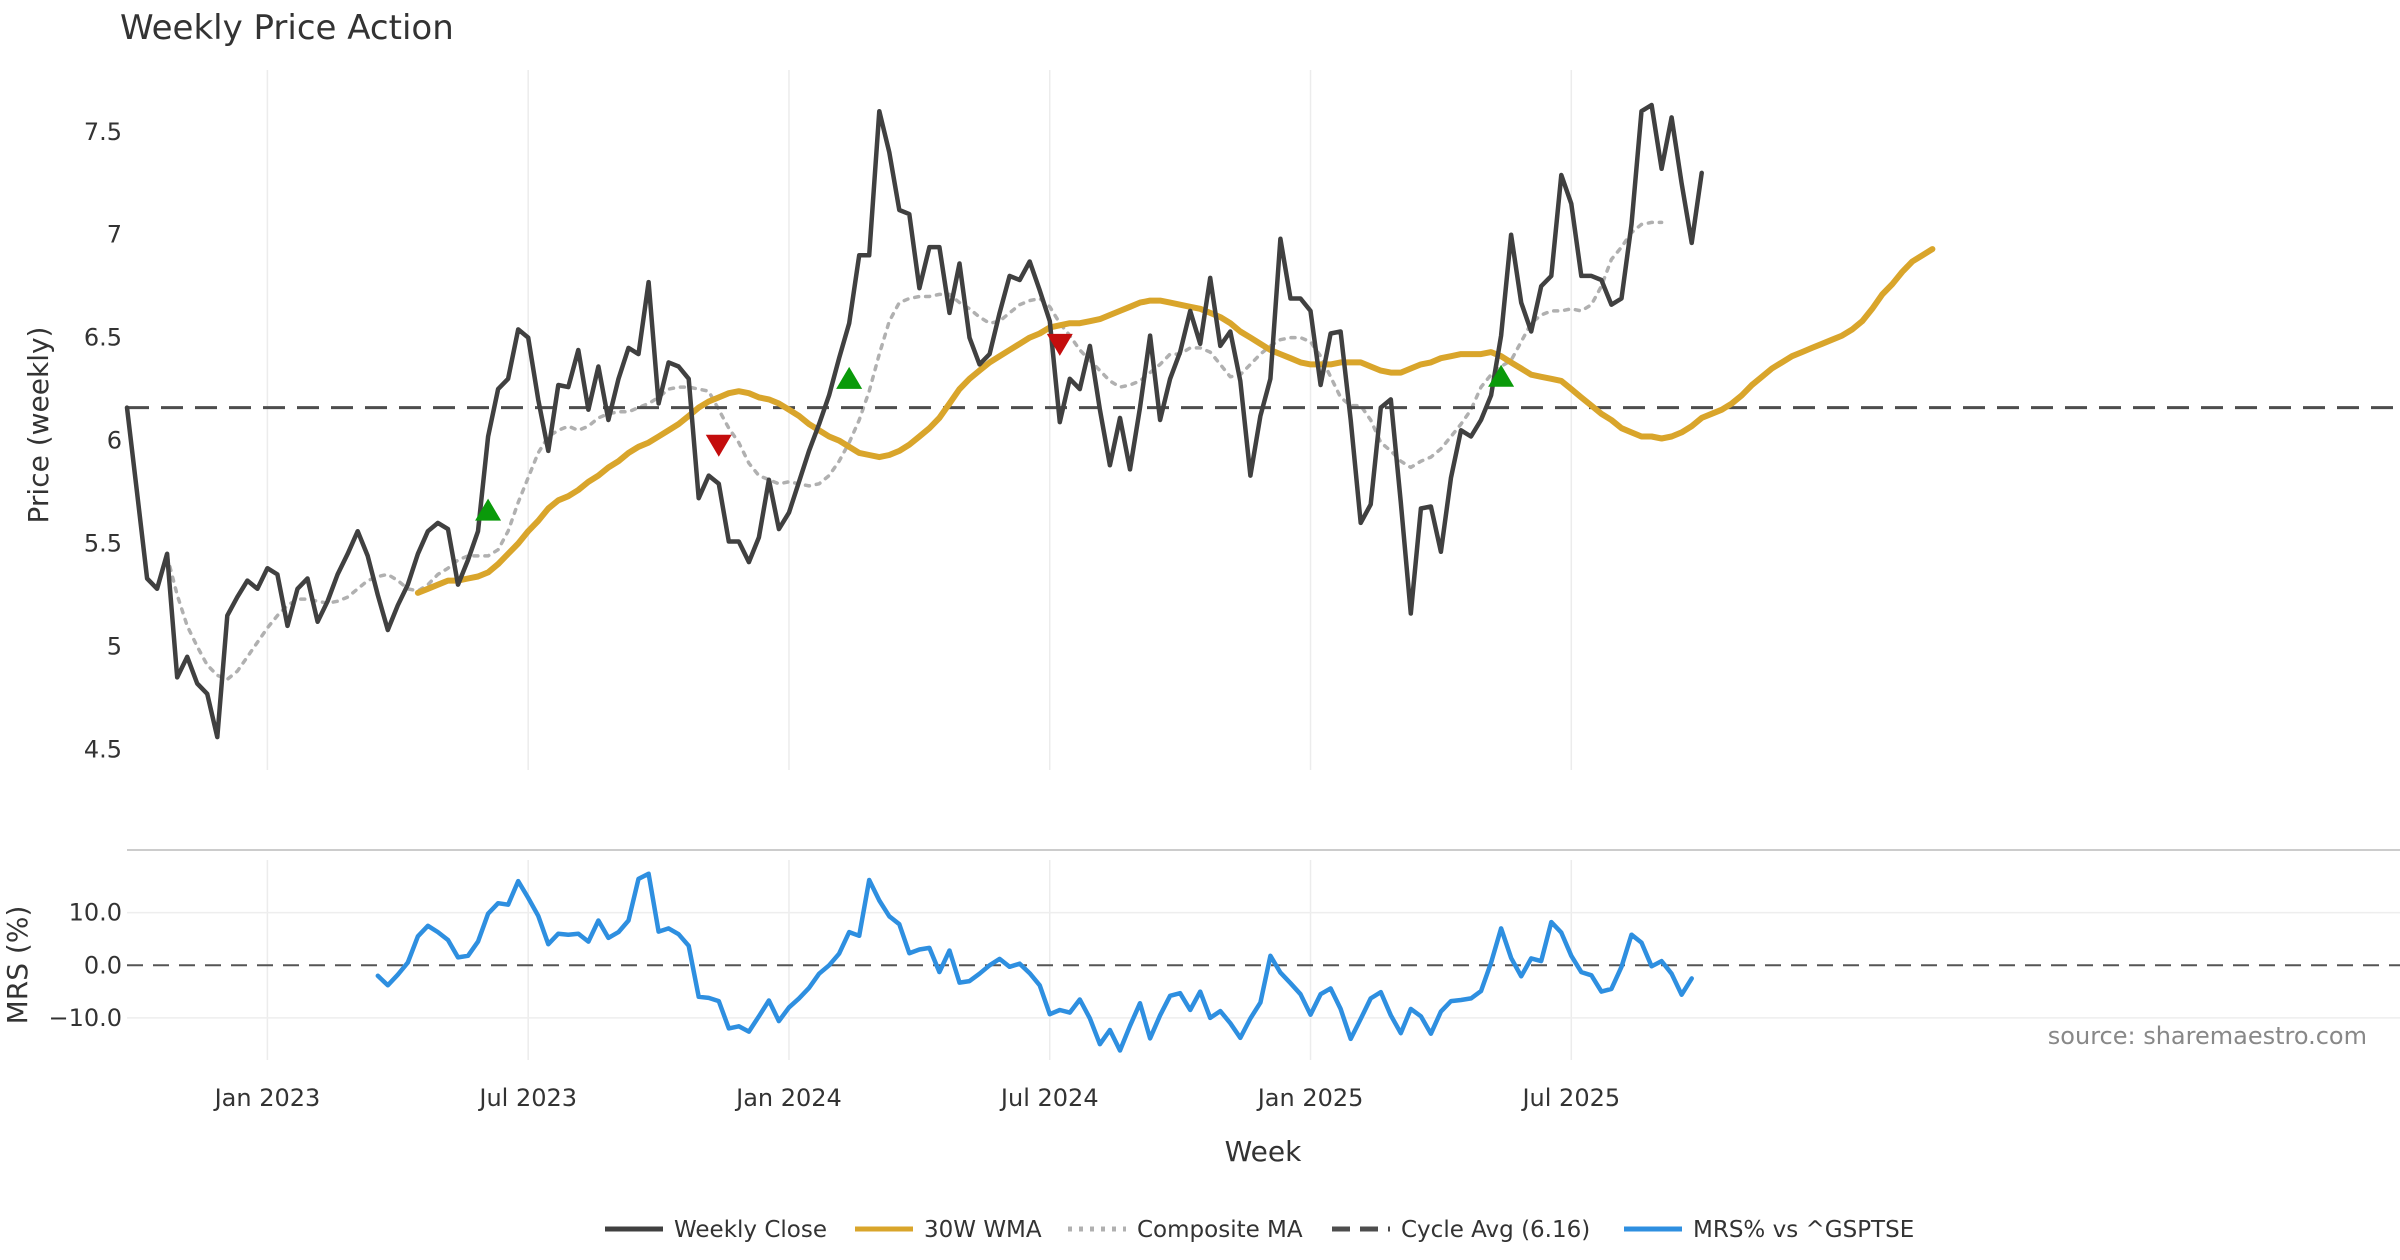 The height and width of the screenshot is (1260, 2400). I want to click on price-y-tick-label: 6, so click(114, 441).